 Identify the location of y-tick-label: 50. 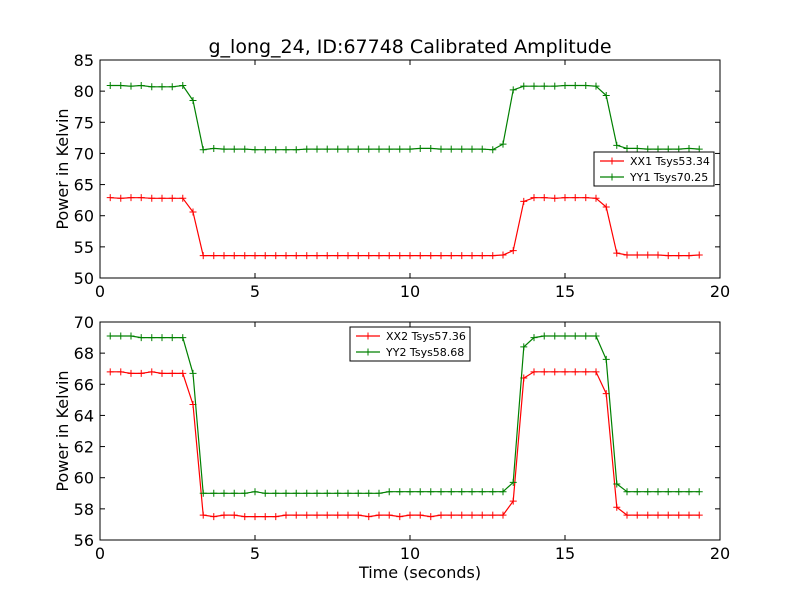
(84, 278).